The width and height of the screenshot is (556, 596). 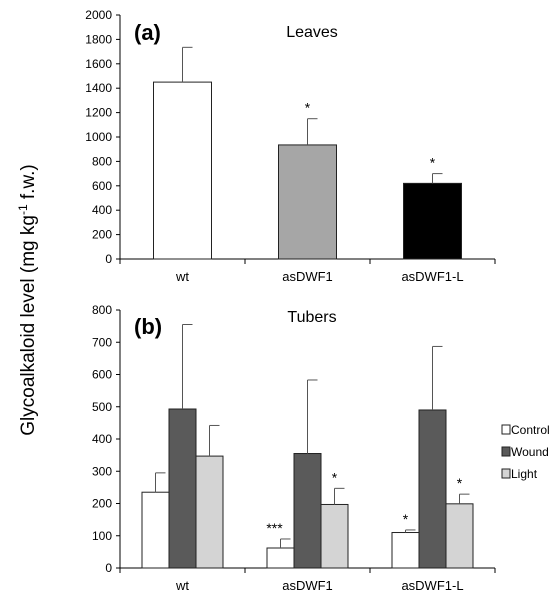 I want to click on panel-a-title: Leaves, so click(x=312, y=32).